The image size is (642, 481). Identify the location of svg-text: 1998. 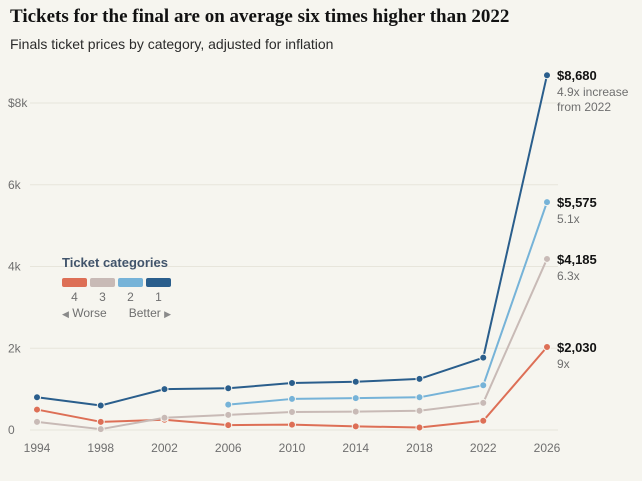
(100, 448).